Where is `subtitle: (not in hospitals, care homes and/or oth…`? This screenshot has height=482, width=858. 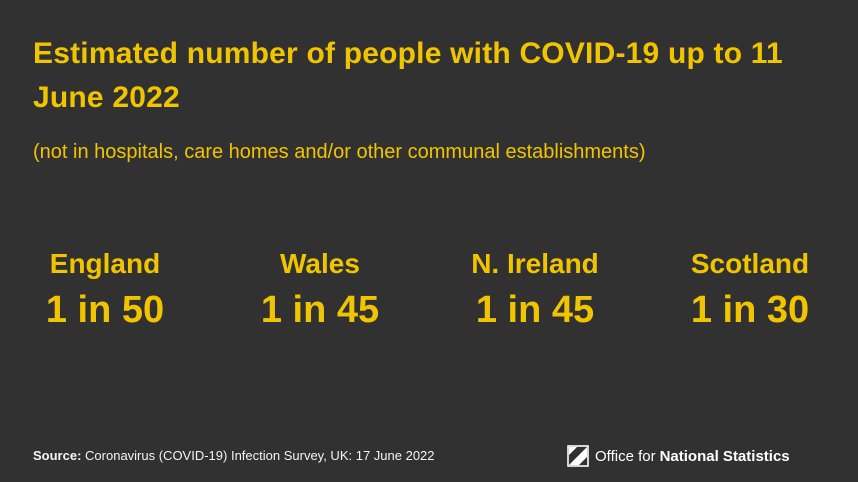 subtitle: (not in hospitals, care homes and/or oth… is located at coordinates (339, 152).